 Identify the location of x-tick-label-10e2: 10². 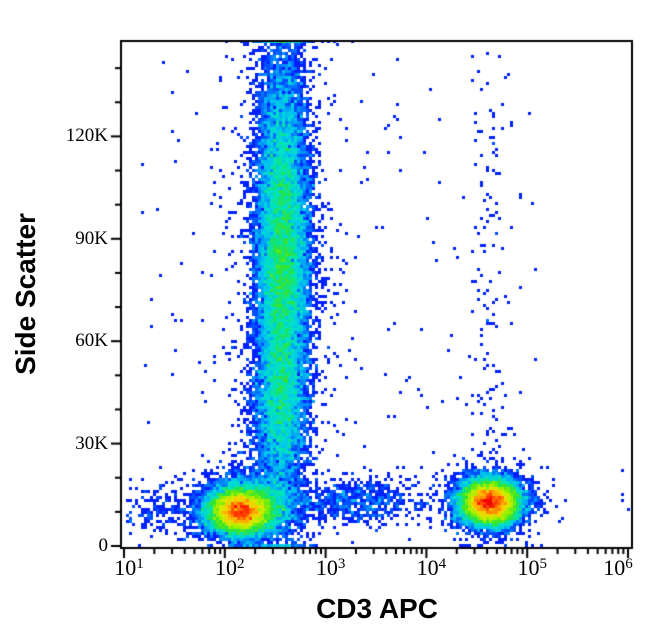
(230, 568).